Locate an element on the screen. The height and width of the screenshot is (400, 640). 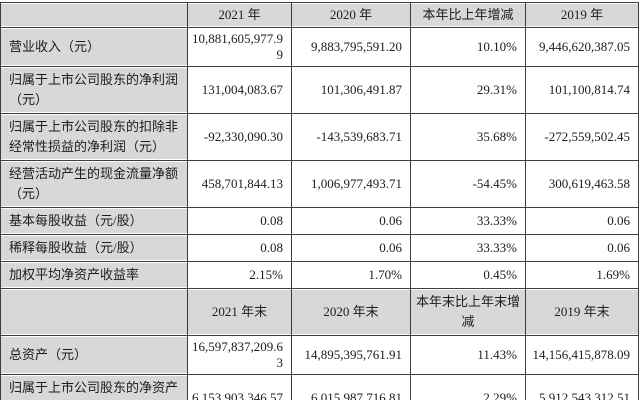
cell-2020: 6,015,987,716.81 is located at coordinates (351, 387).